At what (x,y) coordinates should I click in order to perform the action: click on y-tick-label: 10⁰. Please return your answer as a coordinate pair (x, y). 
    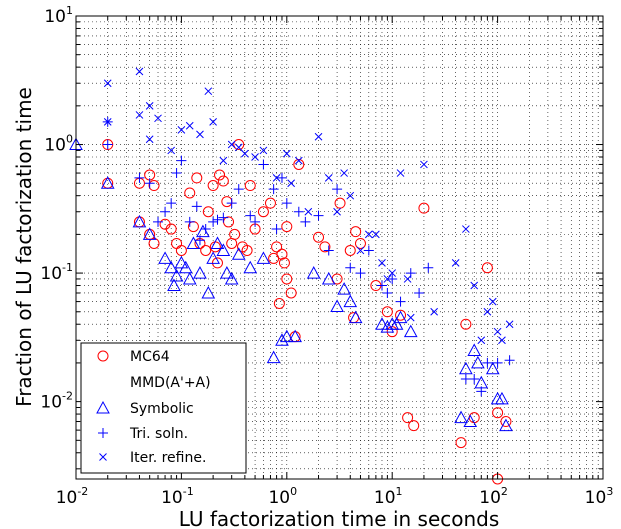
    Looking at the image, I should click on (58, 144).